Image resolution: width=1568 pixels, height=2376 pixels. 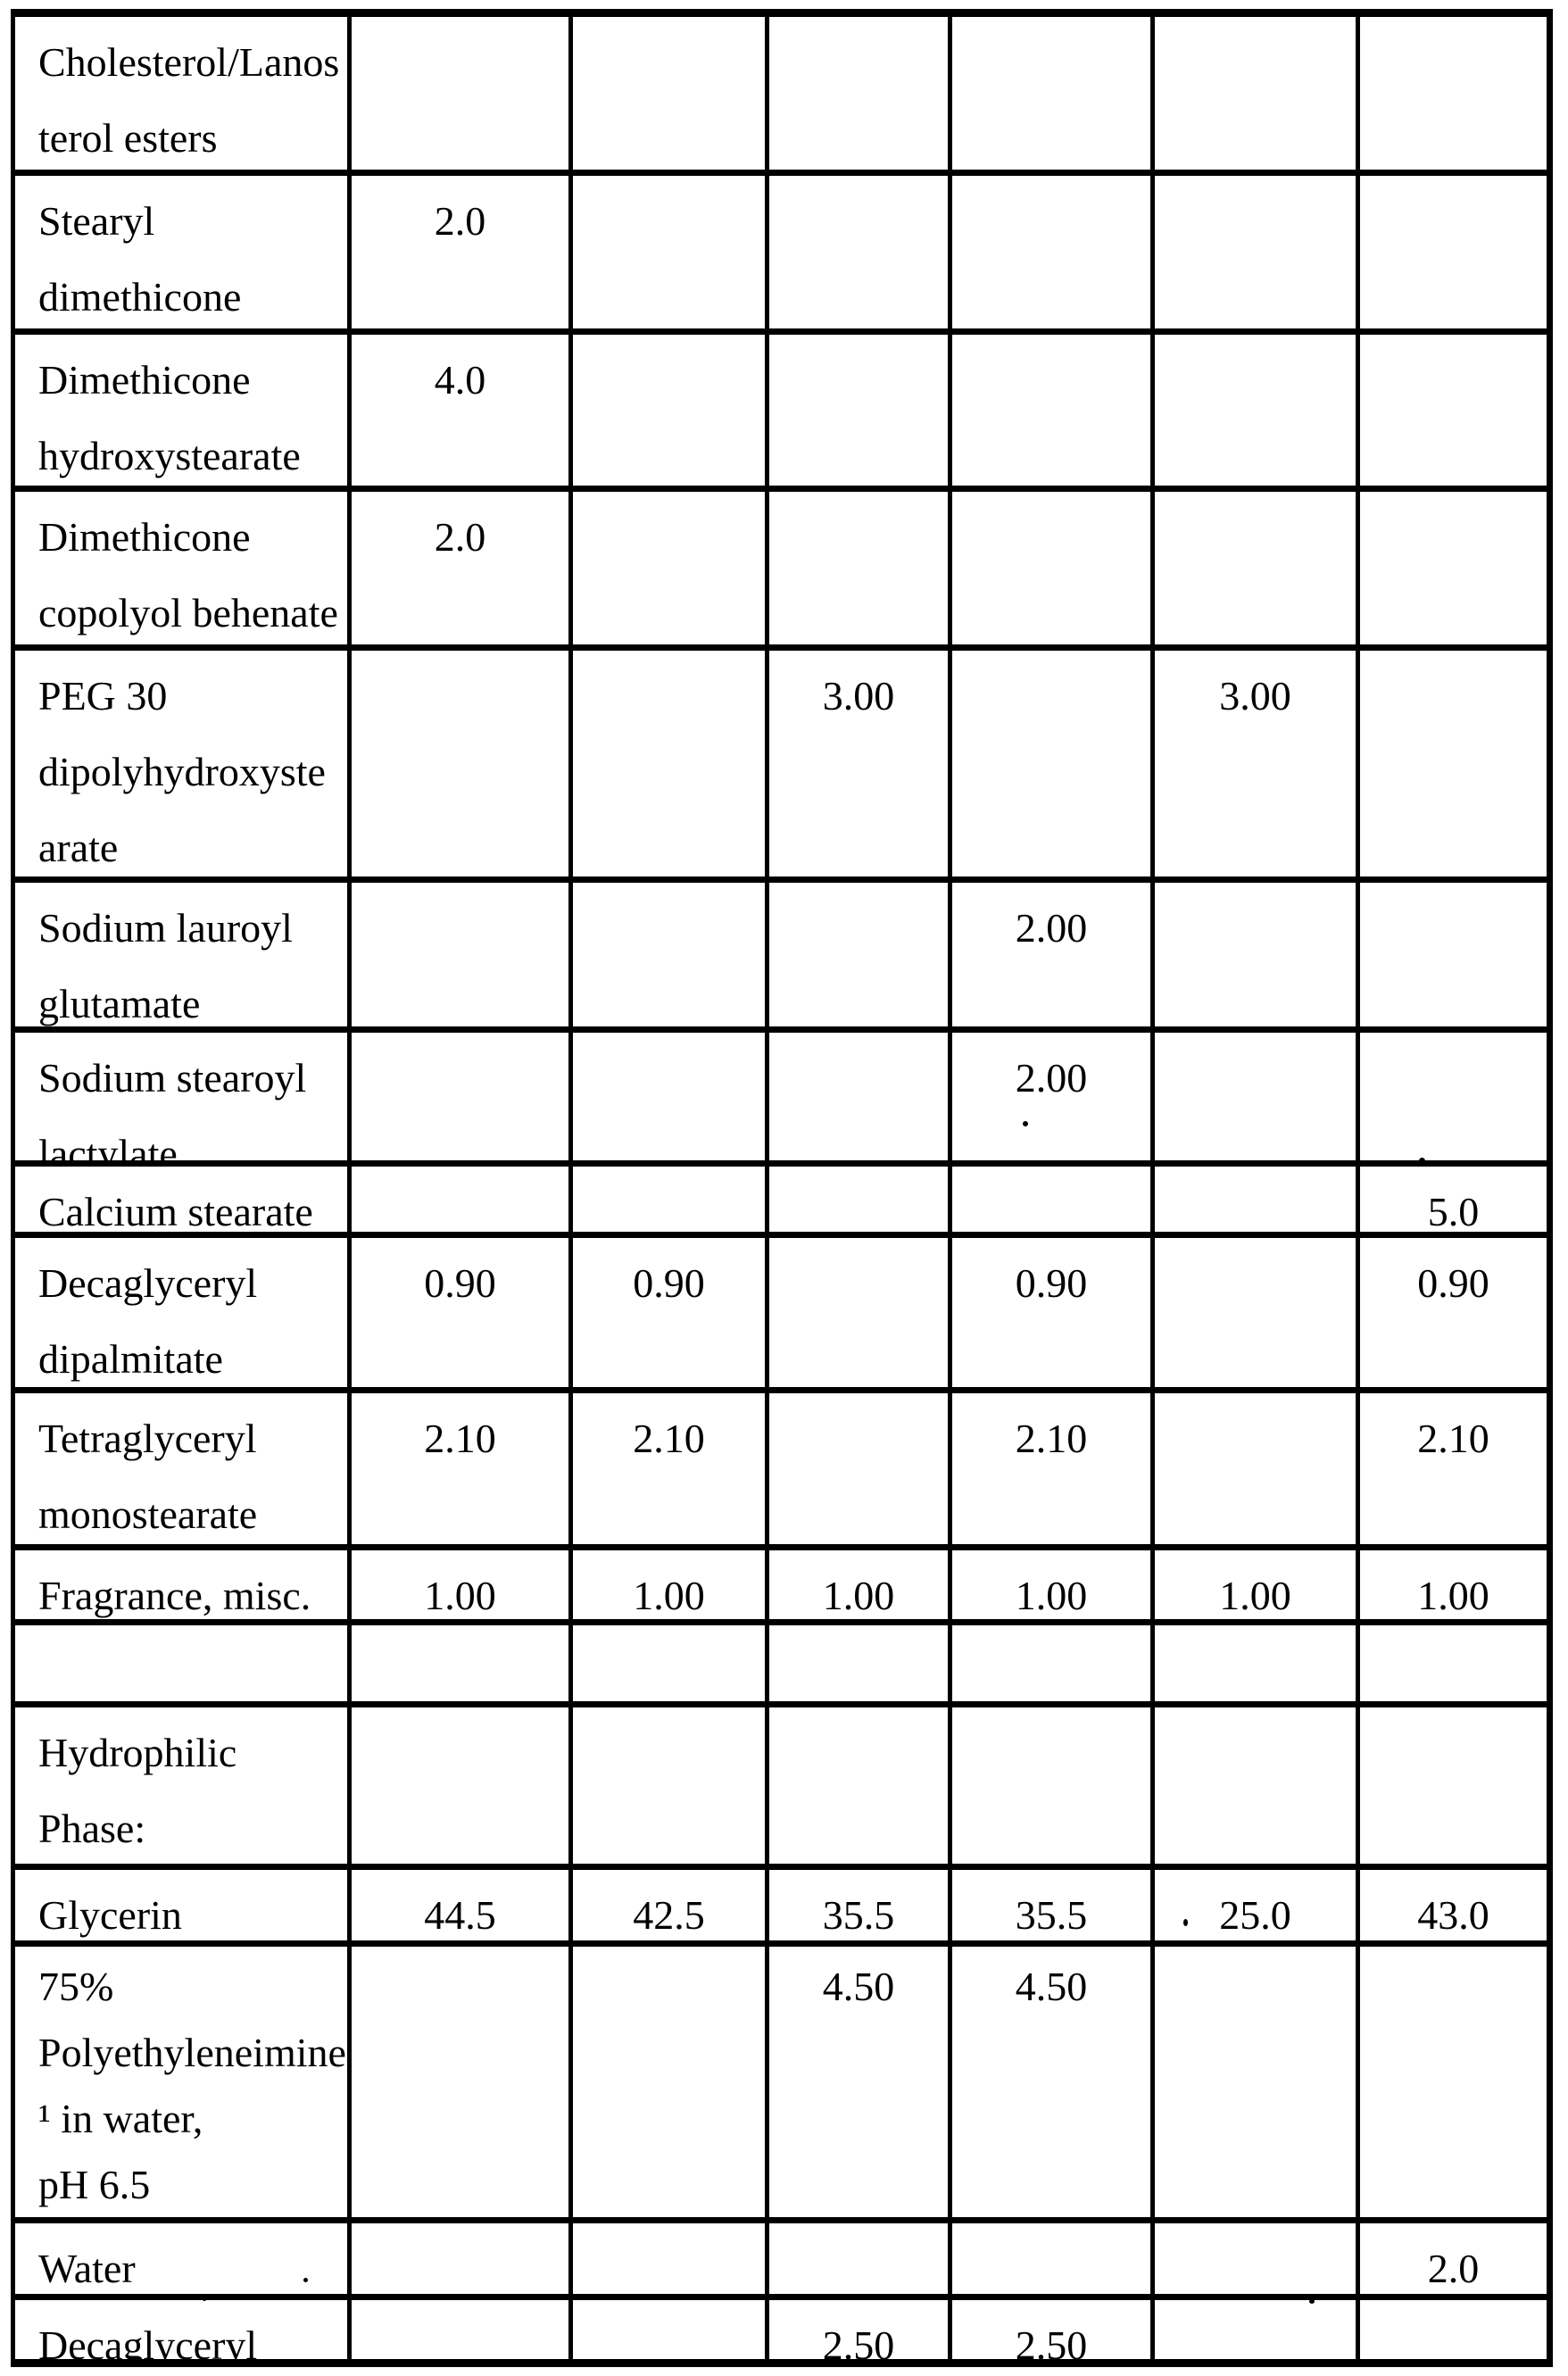 What do you see at coordinates (189, 62) in the screenshot?
I see `label-line: Cholesterol/Lanos` at bounding box center [189, 62].